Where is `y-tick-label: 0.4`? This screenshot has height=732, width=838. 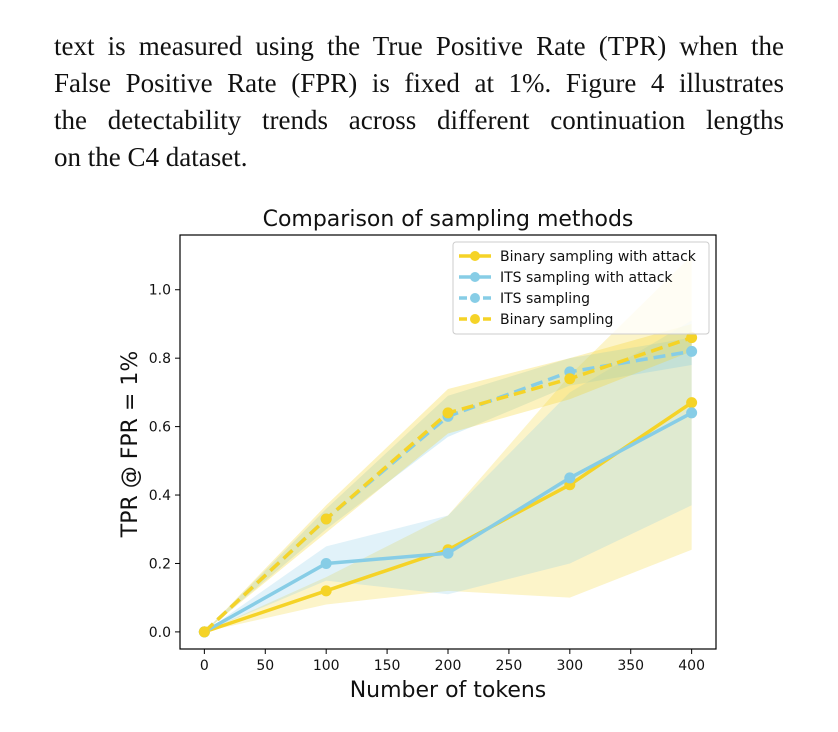 y-tick-label: 0.4 is located at coordinates (160, 496).